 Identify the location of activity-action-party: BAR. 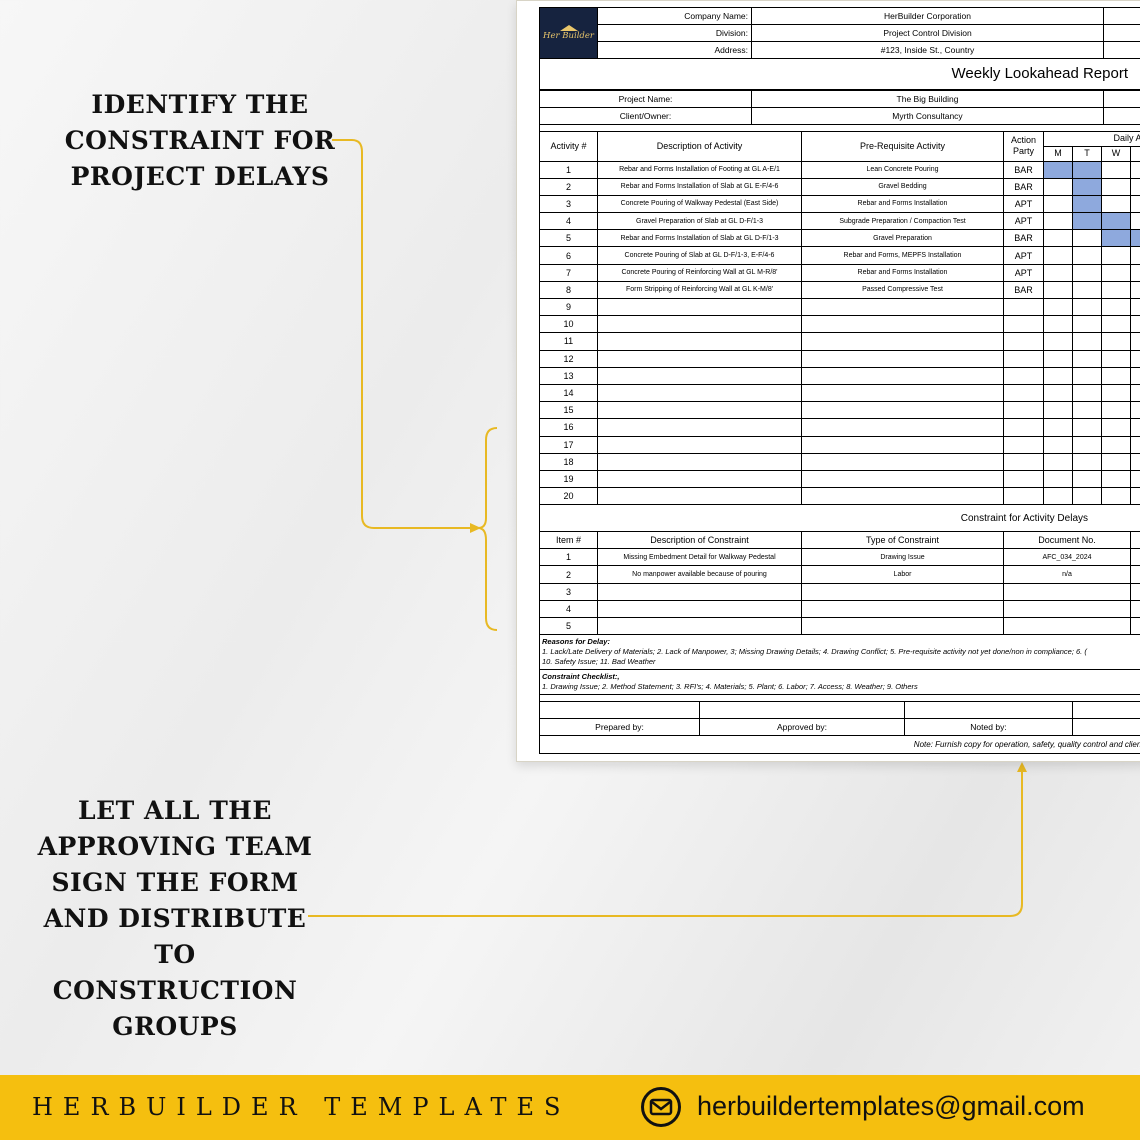
(1023, 238).